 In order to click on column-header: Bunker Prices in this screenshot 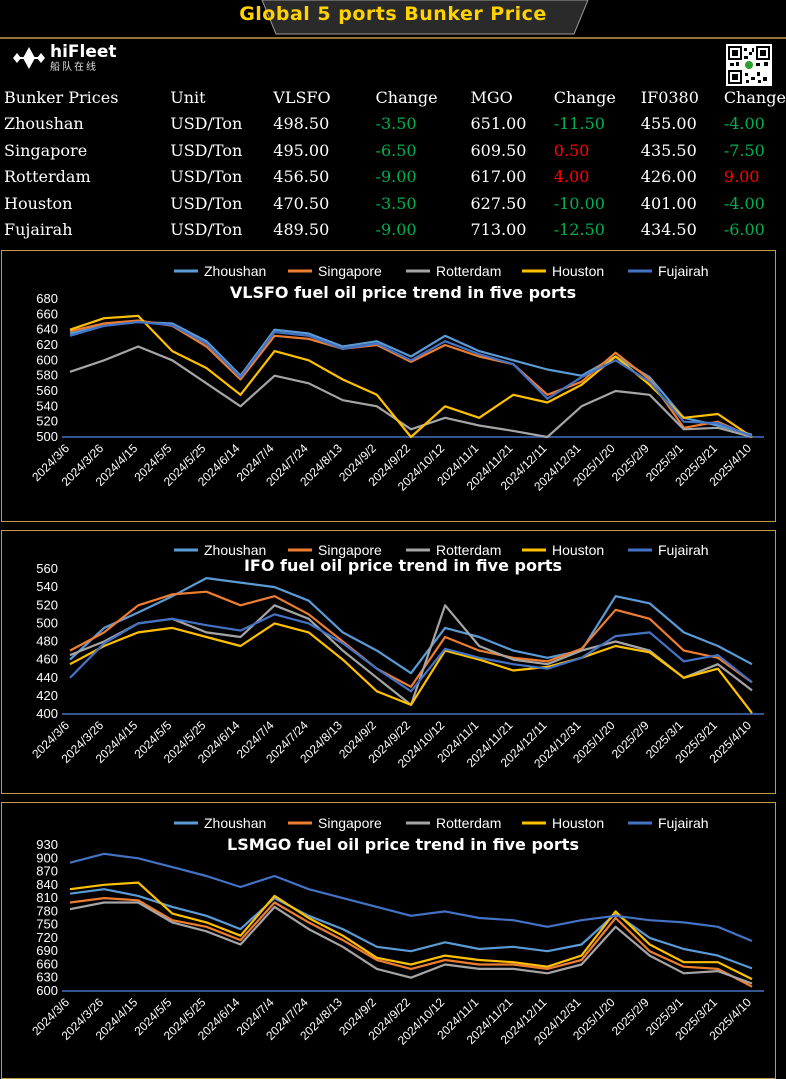, I will do `click(61, 97)`.